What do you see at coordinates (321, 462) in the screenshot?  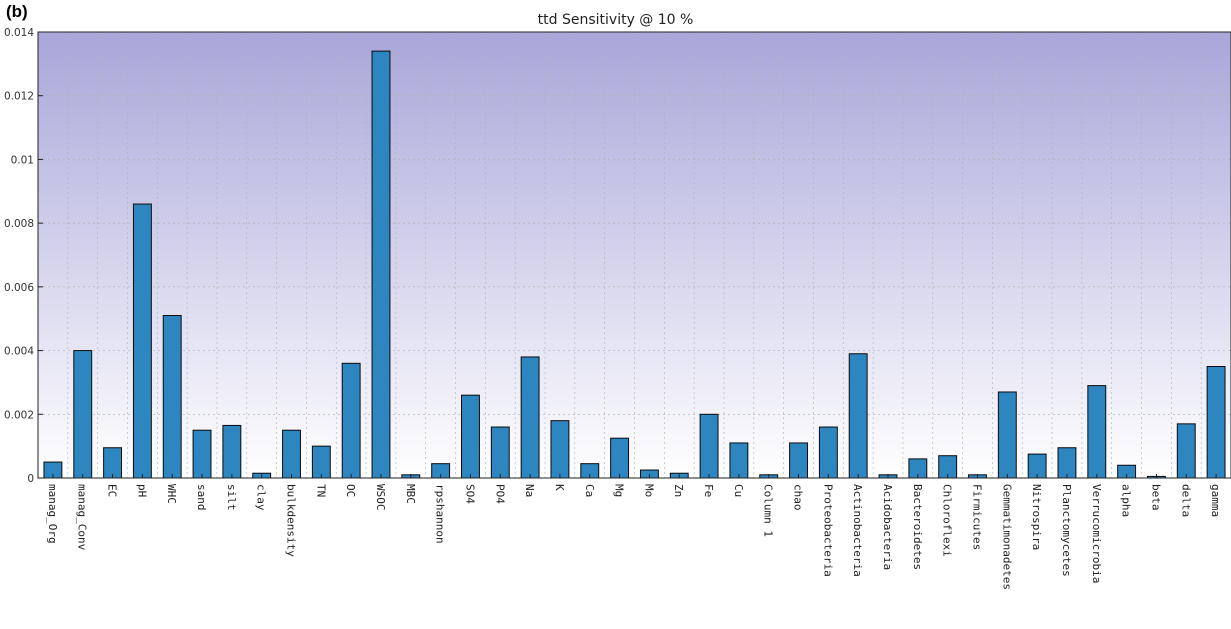 I see `bar-tn` at bounding box center [321, 462].